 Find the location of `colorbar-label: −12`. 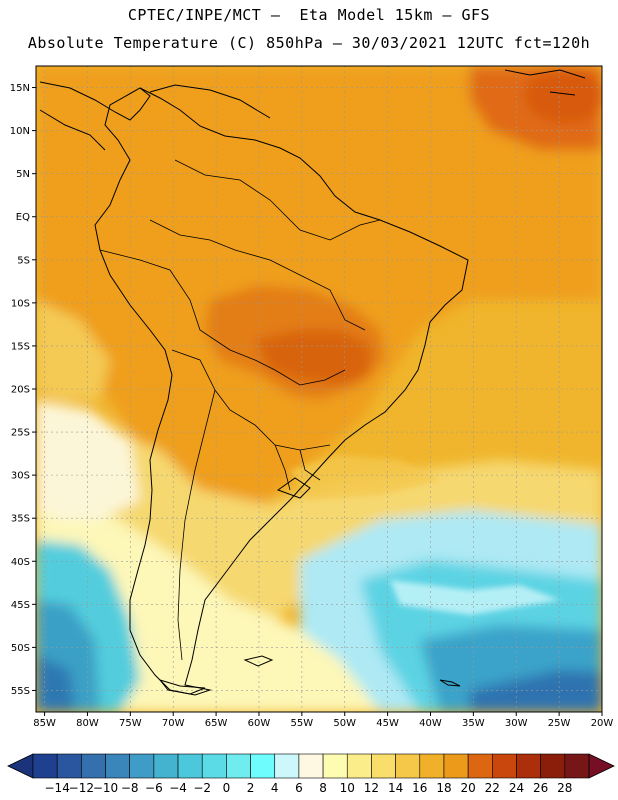

colorbar-label: −12 is located at coordinates (81, 788).